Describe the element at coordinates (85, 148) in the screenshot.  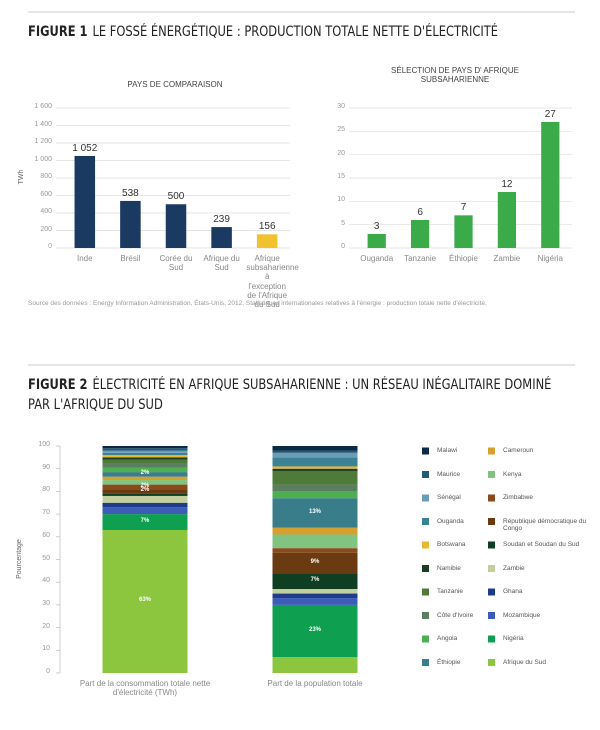
I see `value-label: 1 052` at that location.